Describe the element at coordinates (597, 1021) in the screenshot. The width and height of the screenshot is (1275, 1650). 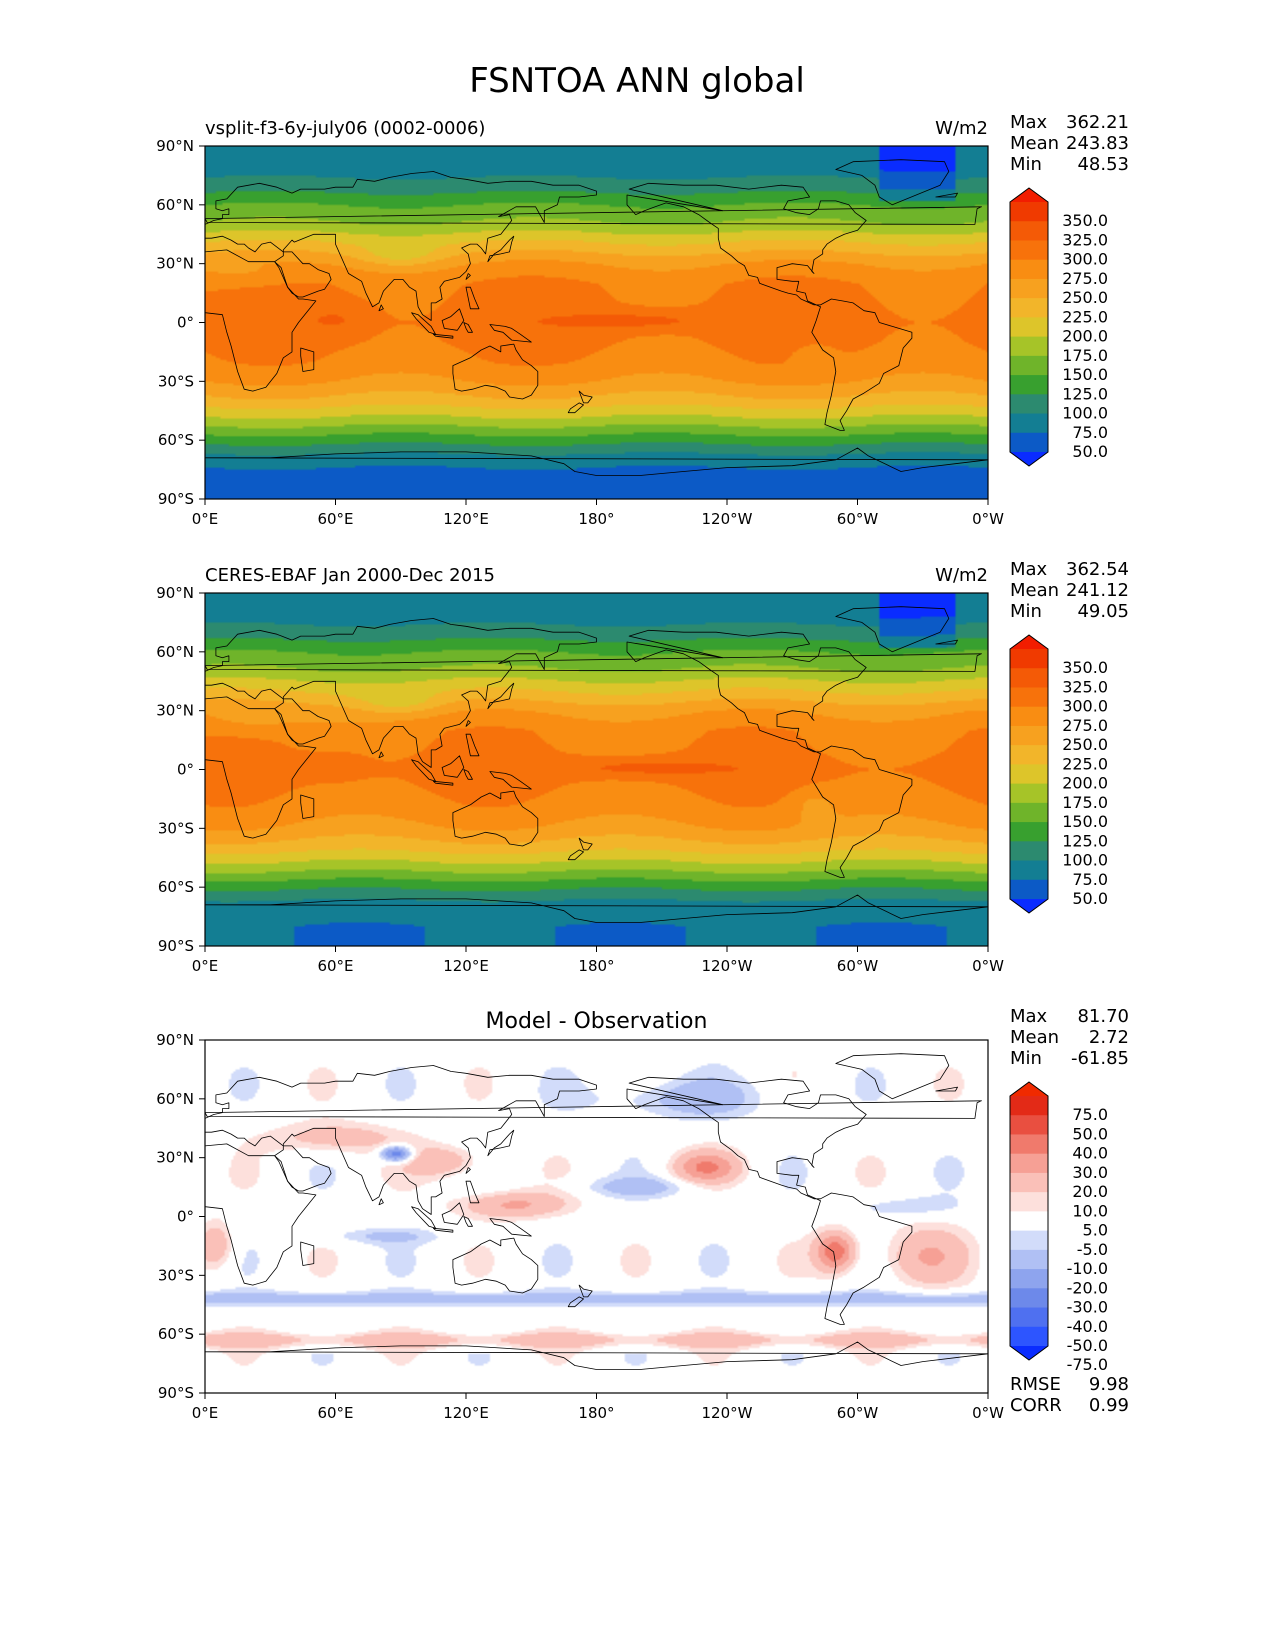
I see `panel-center-title: Model - Observation` at that location.